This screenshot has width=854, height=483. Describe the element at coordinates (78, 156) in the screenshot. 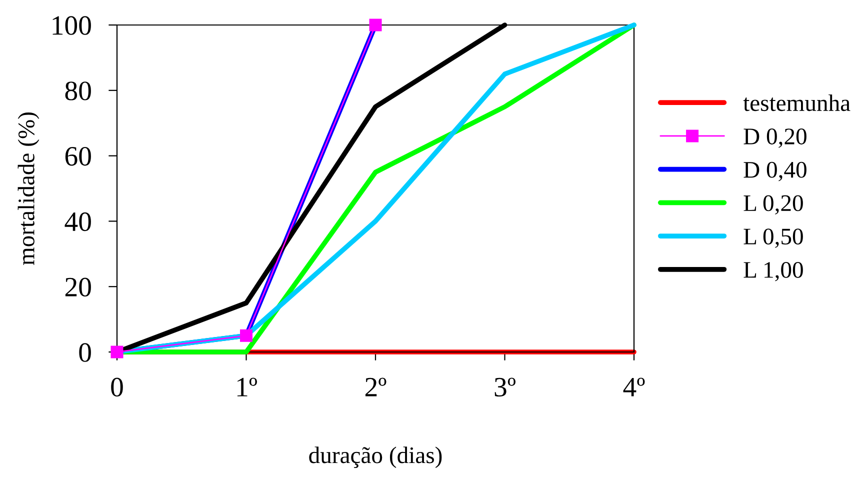

I see `y-tick-label: 60` at that location.